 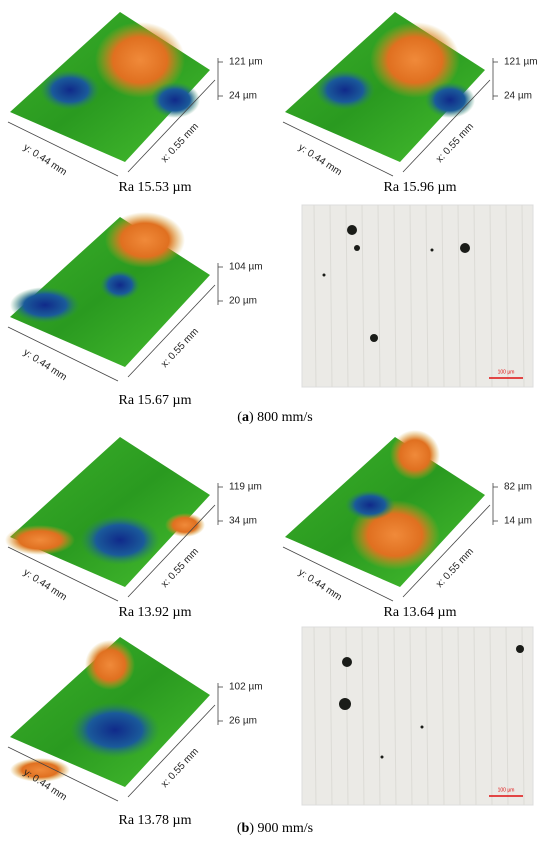 I want to click on caption: Ra 15.96 µm, so click(x=419, y=187).